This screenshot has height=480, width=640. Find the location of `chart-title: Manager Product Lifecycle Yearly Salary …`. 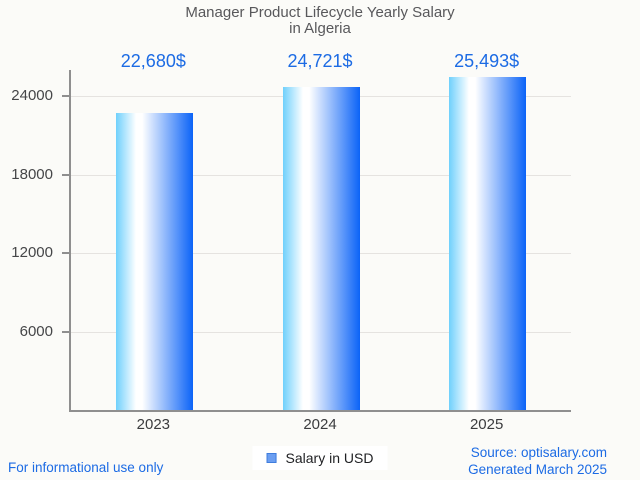

chart-title: Manager Product Lifecycle Yearly Salary … is located at coordinates (320, 21).